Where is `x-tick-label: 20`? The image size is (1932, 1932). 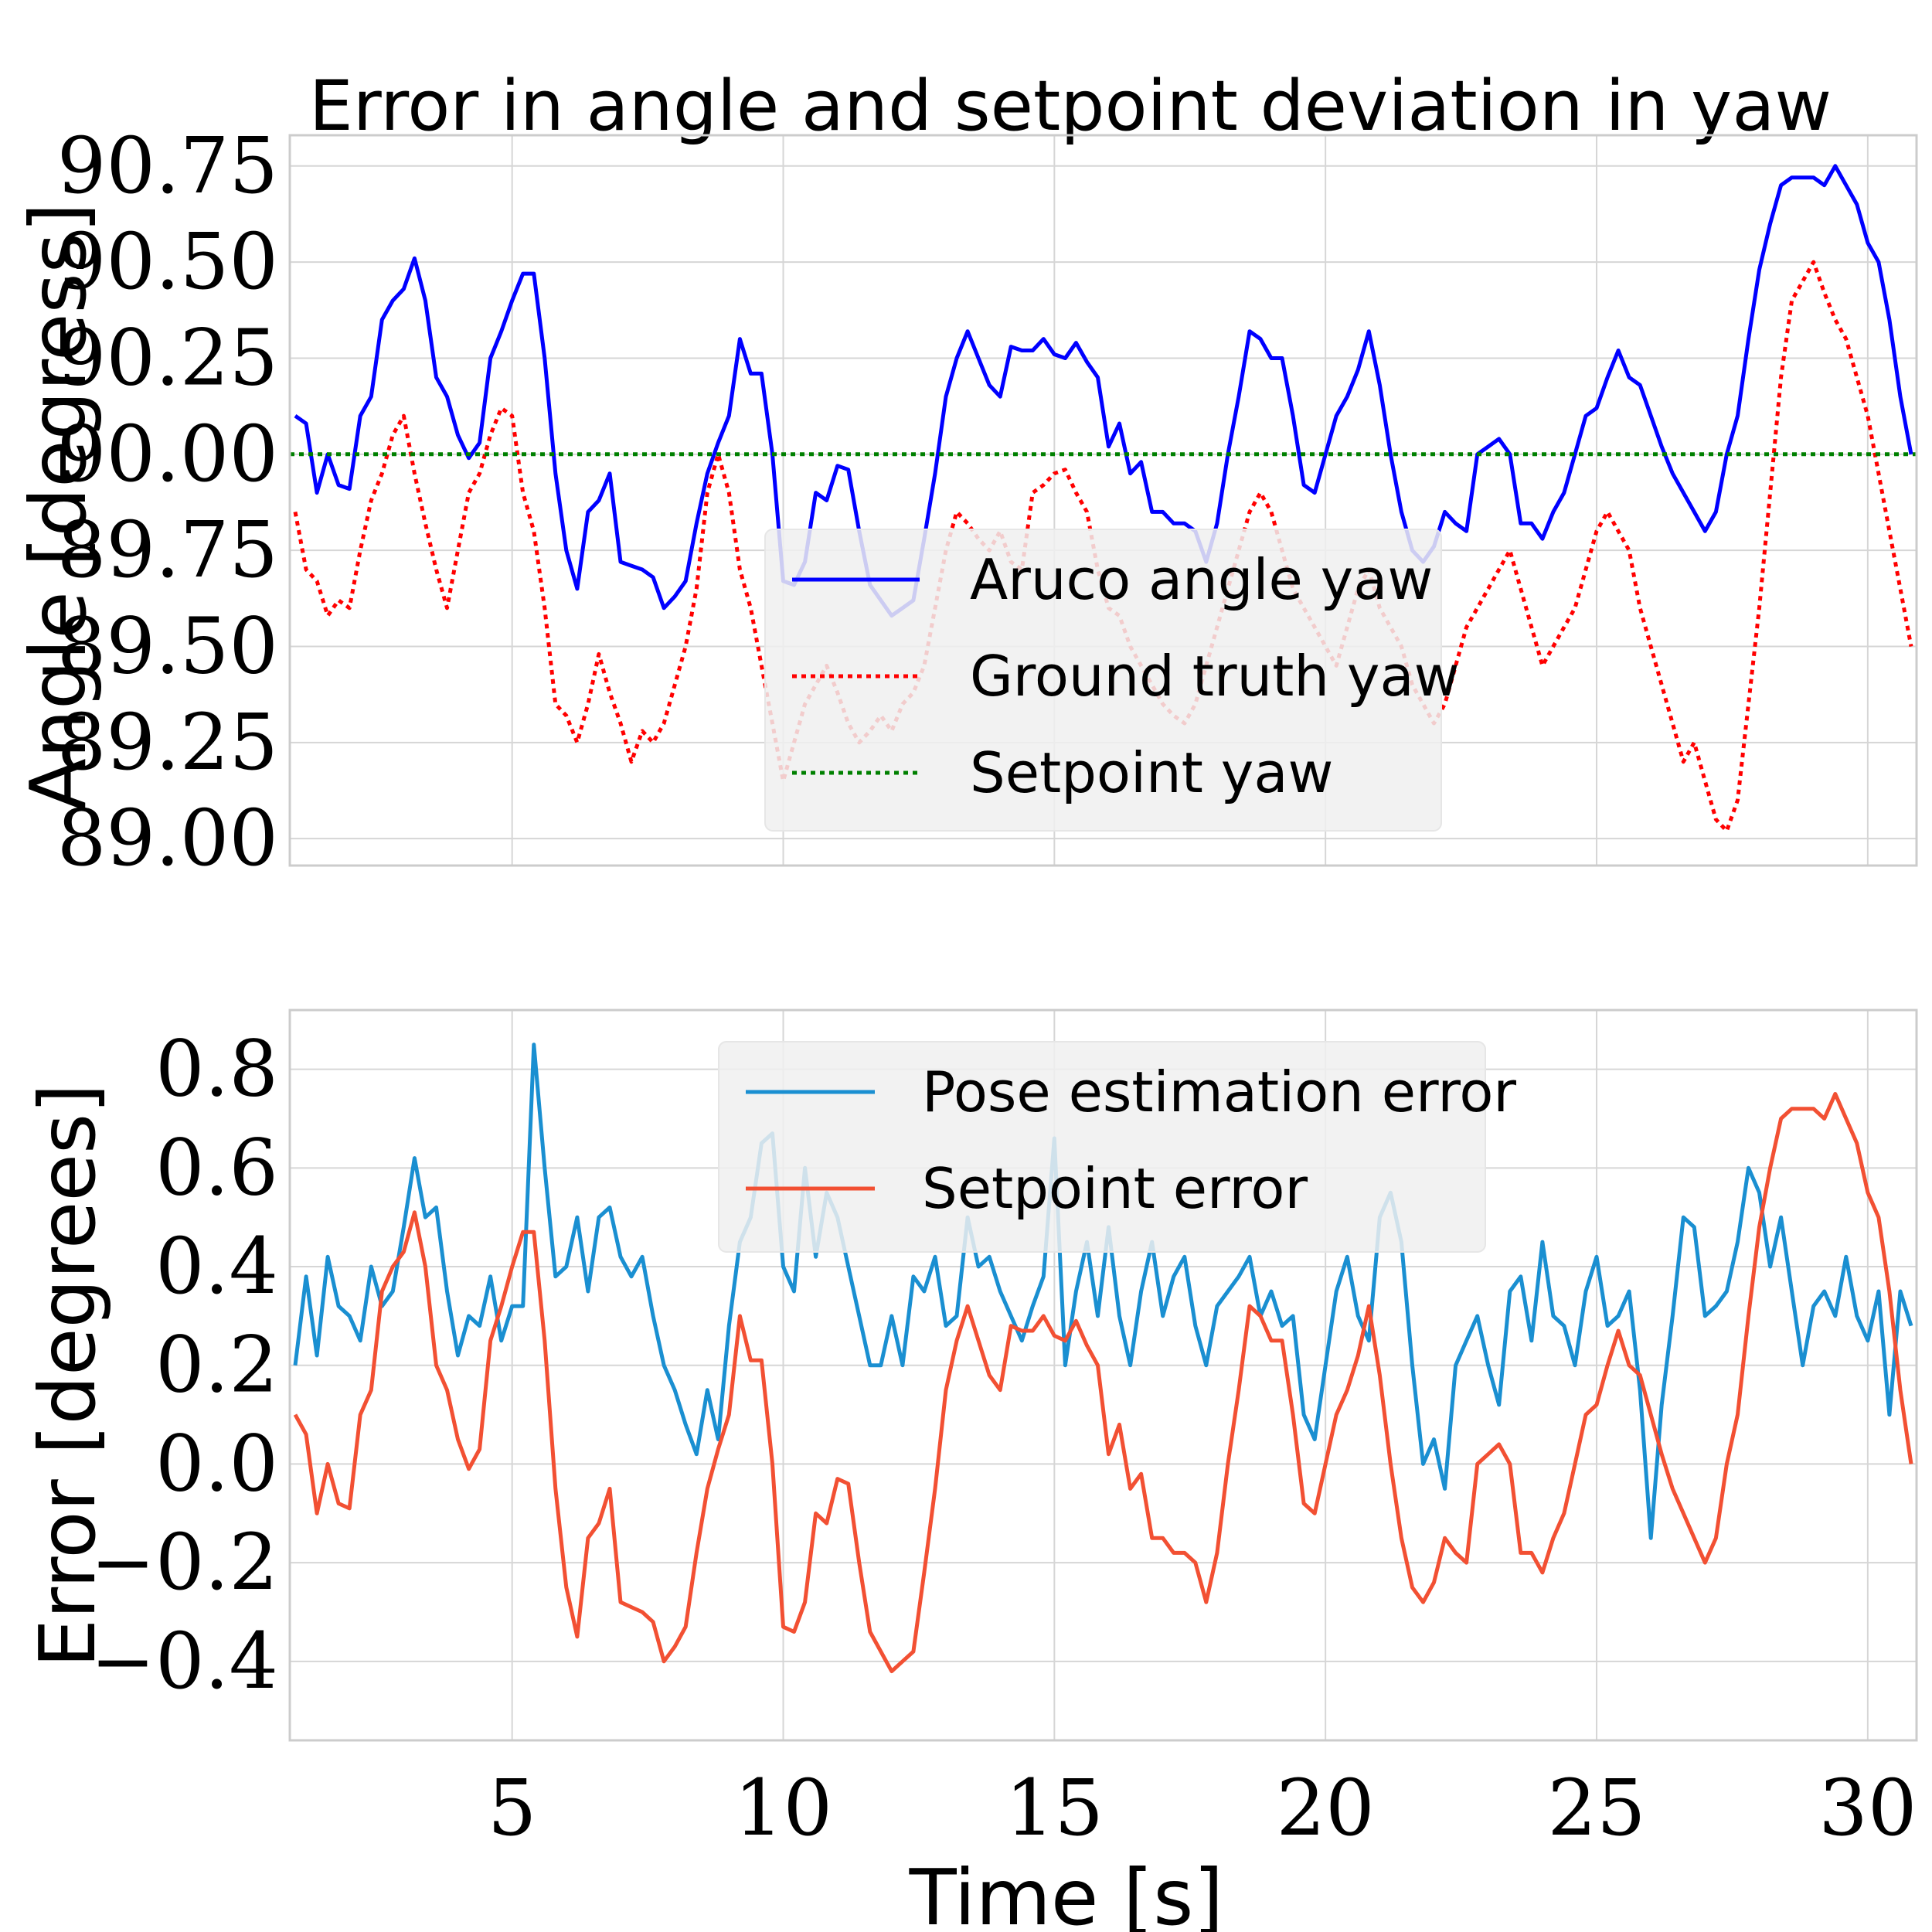
x-tick-label: 20 is located at coordinates (1326, 1808).